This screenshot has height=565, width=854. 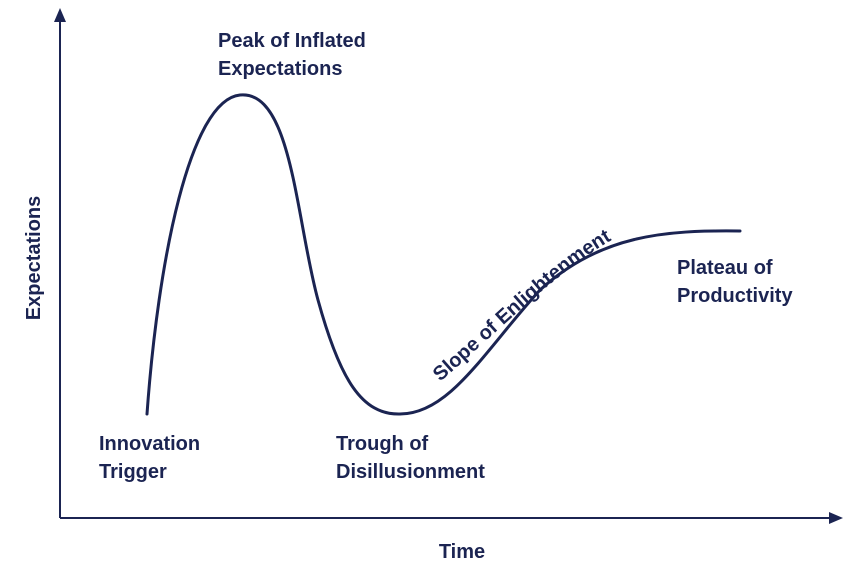 I want to click on x-axis-label: Time, so click(x=462, y=552).